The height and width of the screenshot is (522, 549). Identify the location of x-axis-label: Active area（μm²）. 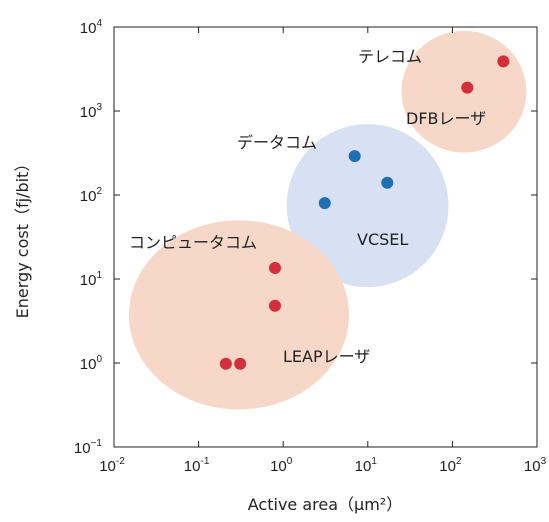
(325, 504).